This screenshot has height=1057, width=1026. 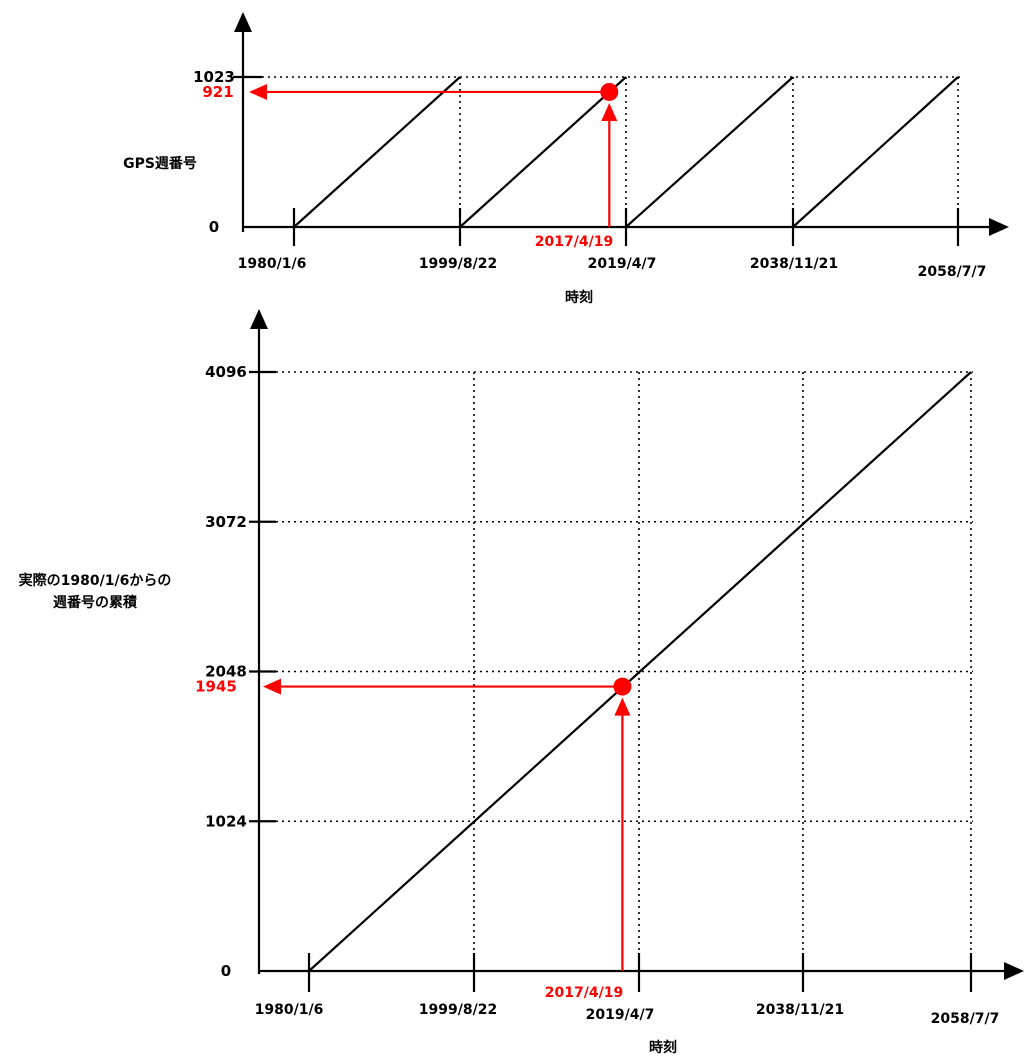 What do you see at coordinates (226, 672) in the screenshot?
I see `y-tick-label: 2048` at bounding box center [226, 672].